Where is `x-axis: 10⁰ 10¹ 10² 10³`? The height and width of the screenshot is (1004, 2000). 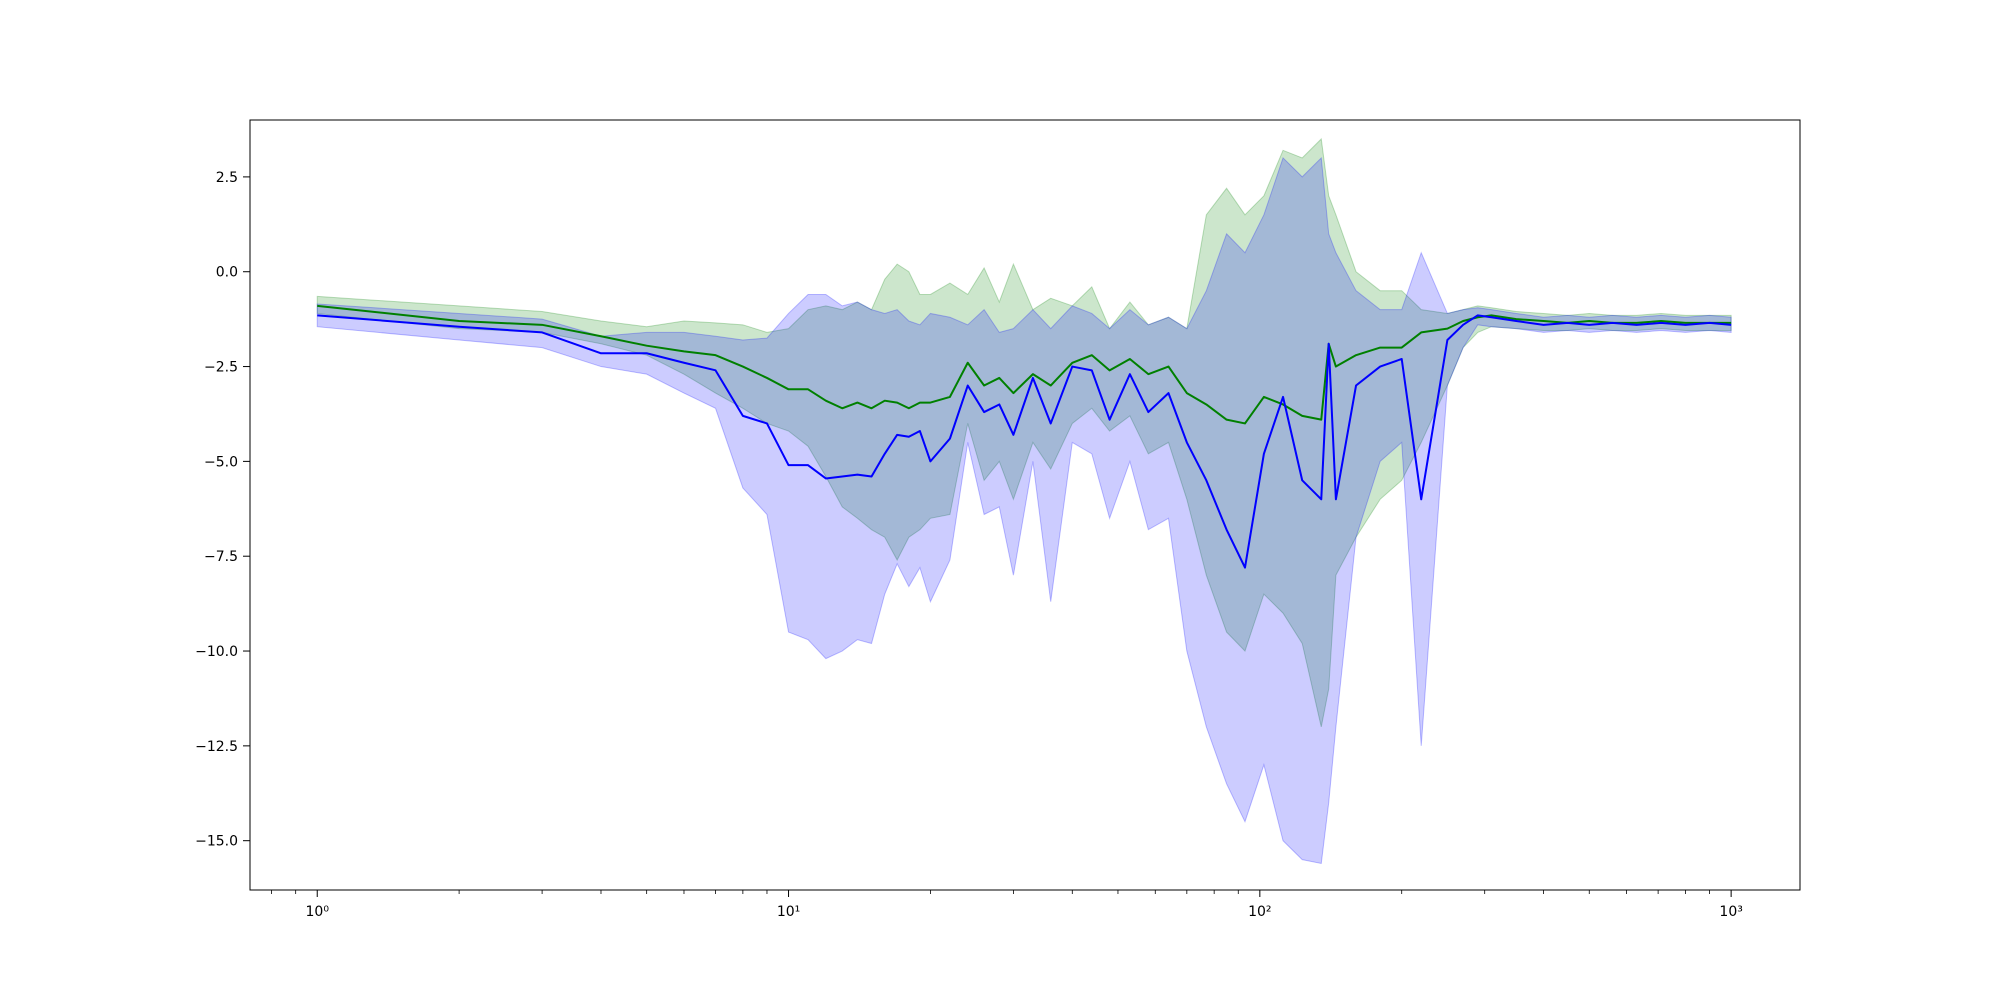
x-axis: 10⁰ 10¹ 10² 10³ is located at coordinates (1007, 905).